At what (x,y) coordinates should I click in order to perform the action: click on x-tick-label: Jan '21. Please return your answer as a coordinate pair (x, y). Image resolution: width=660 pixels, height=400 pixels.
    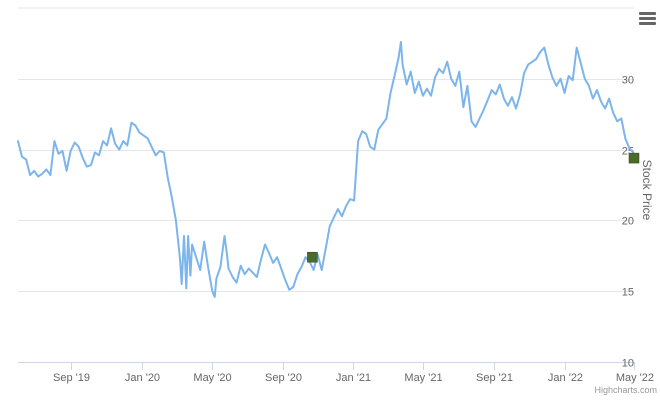
    Looking at the image, I should click on (353, 378).